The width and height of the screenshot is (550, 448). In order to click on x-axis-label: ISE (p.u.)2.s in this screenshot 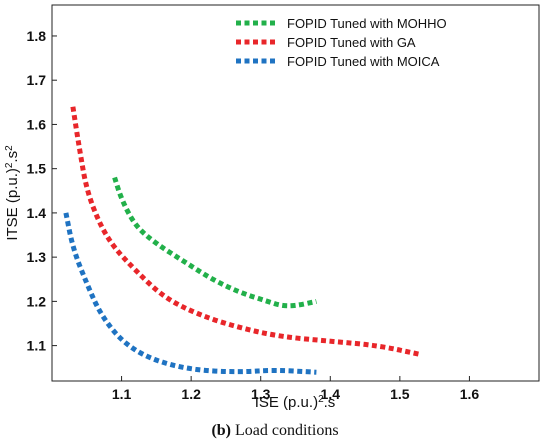, I will do `click(295, 403)`.